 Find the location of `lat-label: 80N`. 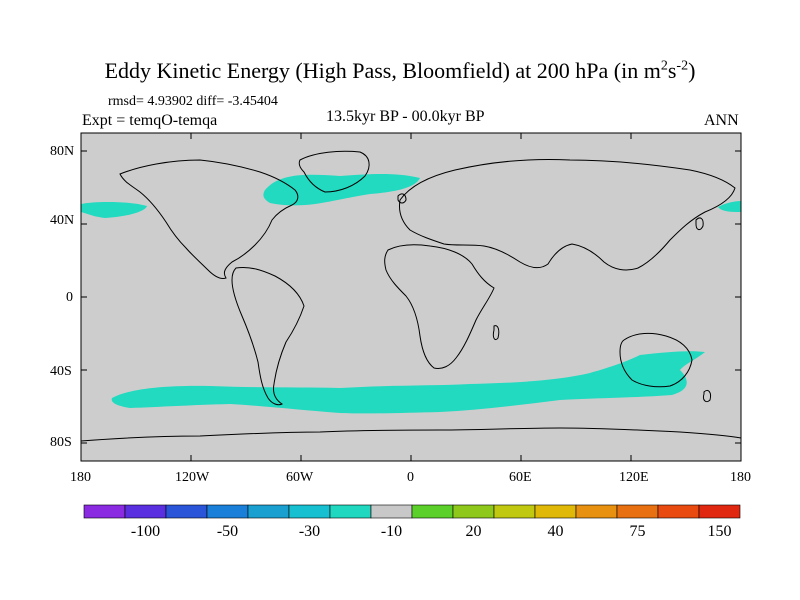

lat-label: 80N is located at coordinates (62, 151).